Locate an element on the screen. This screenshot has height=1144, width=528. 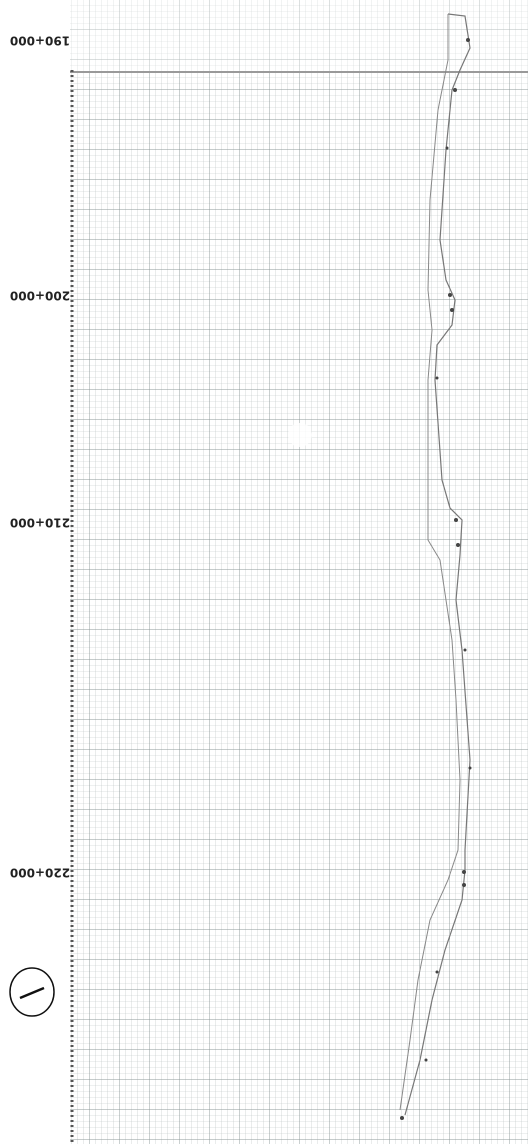
station-label: 190+000 is located at coordinates (40, 41).